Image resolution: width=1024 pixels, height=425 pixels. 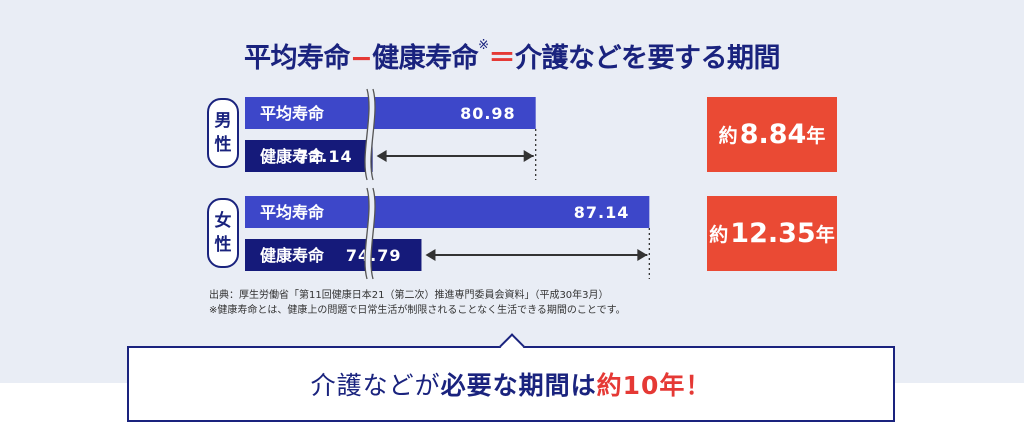 What do you see at coordinates (602, 212) in the screenshot?
I see `data-label-0-1: 87.14` at bounding box center [602, 212].